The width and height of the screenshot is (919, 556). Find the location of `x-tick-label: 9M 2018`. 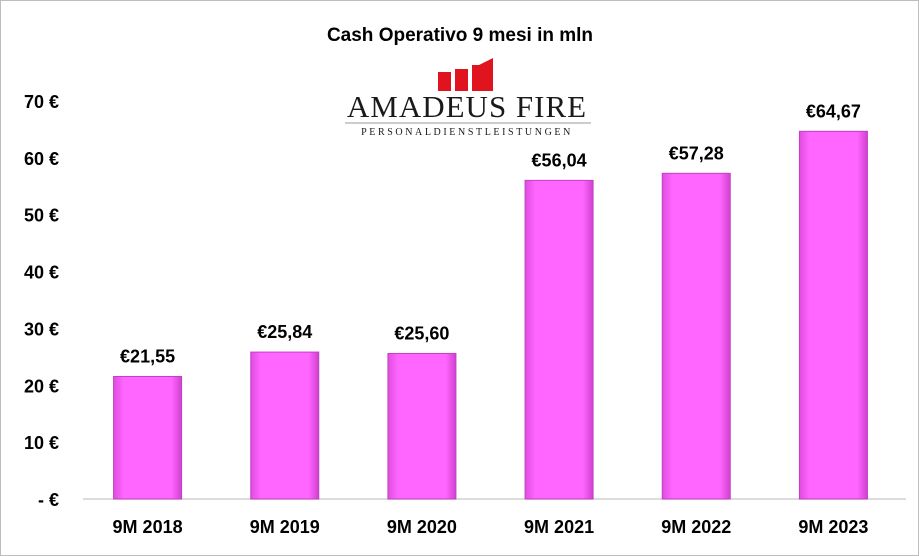

x-tick-label: 9M 2018 is located at coordinates (148, 527).